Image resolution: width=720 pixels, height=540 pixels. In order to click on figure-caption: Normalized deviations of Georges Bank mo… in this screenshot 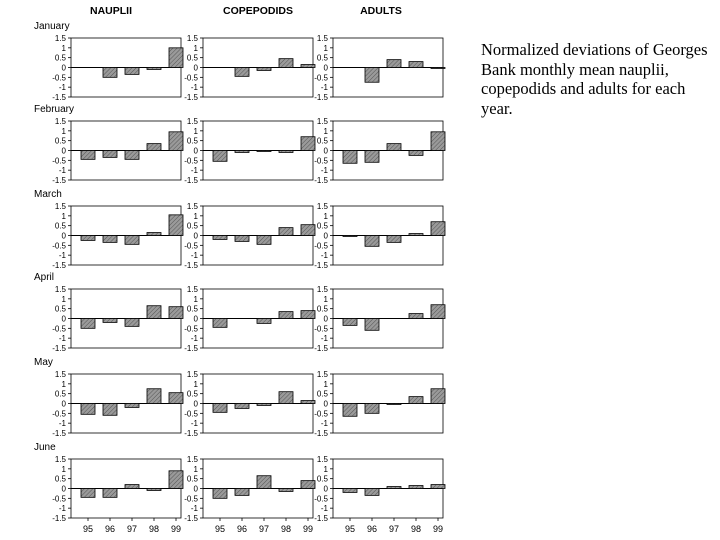, I will do `click(594, 79)`.